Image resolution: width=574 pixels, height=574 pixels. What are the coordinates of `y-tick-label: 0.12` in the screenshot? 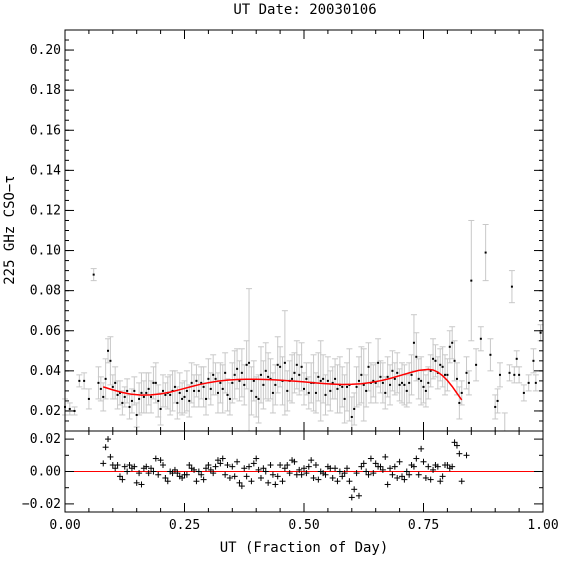 It's located at (45, 210).